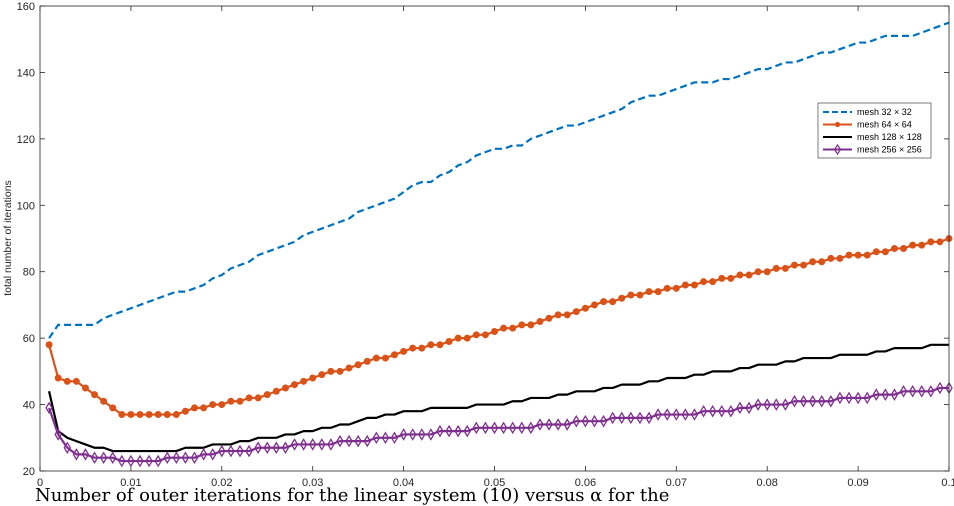 This screenshot has height=506, width=954. Describe the element at coordinates (29, 472) in the screenshot. I see `y-tick-label: 20` at that location.